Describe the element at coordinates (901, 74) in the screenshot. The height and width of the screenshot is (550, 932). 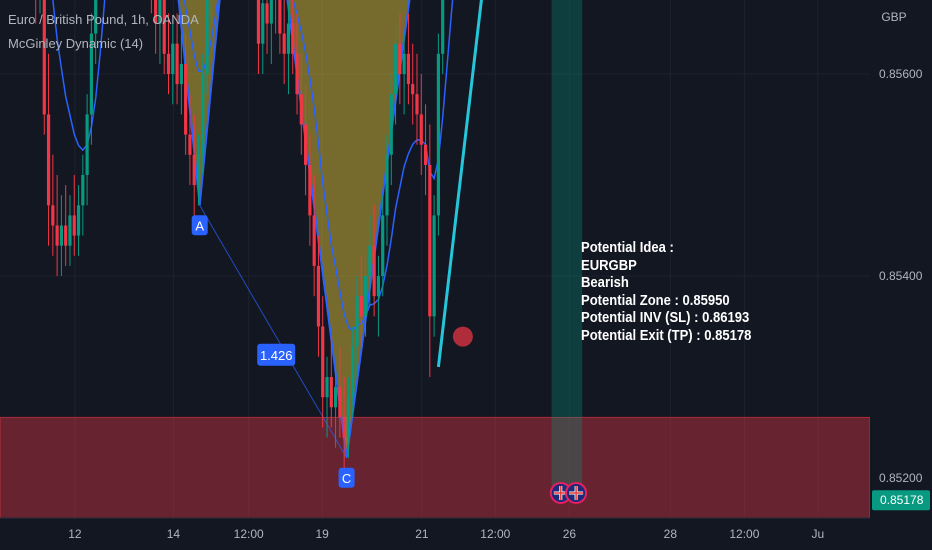
I see `y-tick-label: 0.85600` at that location.